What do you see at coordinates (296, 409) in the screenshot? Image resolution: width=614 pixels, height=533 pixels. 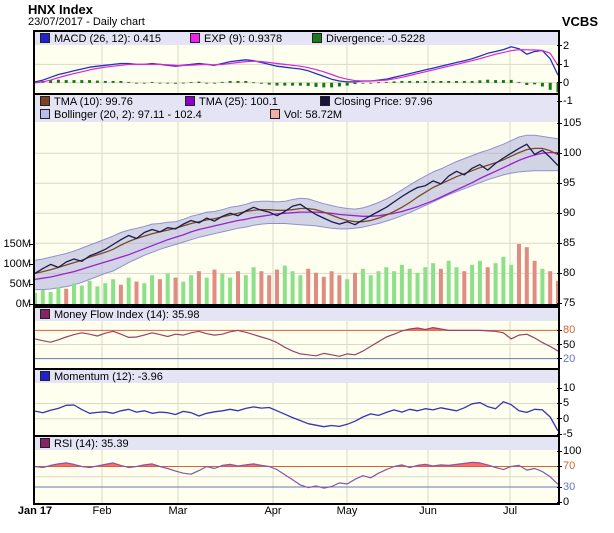 I see `momentum-plot` at bounding box center [296, 409].